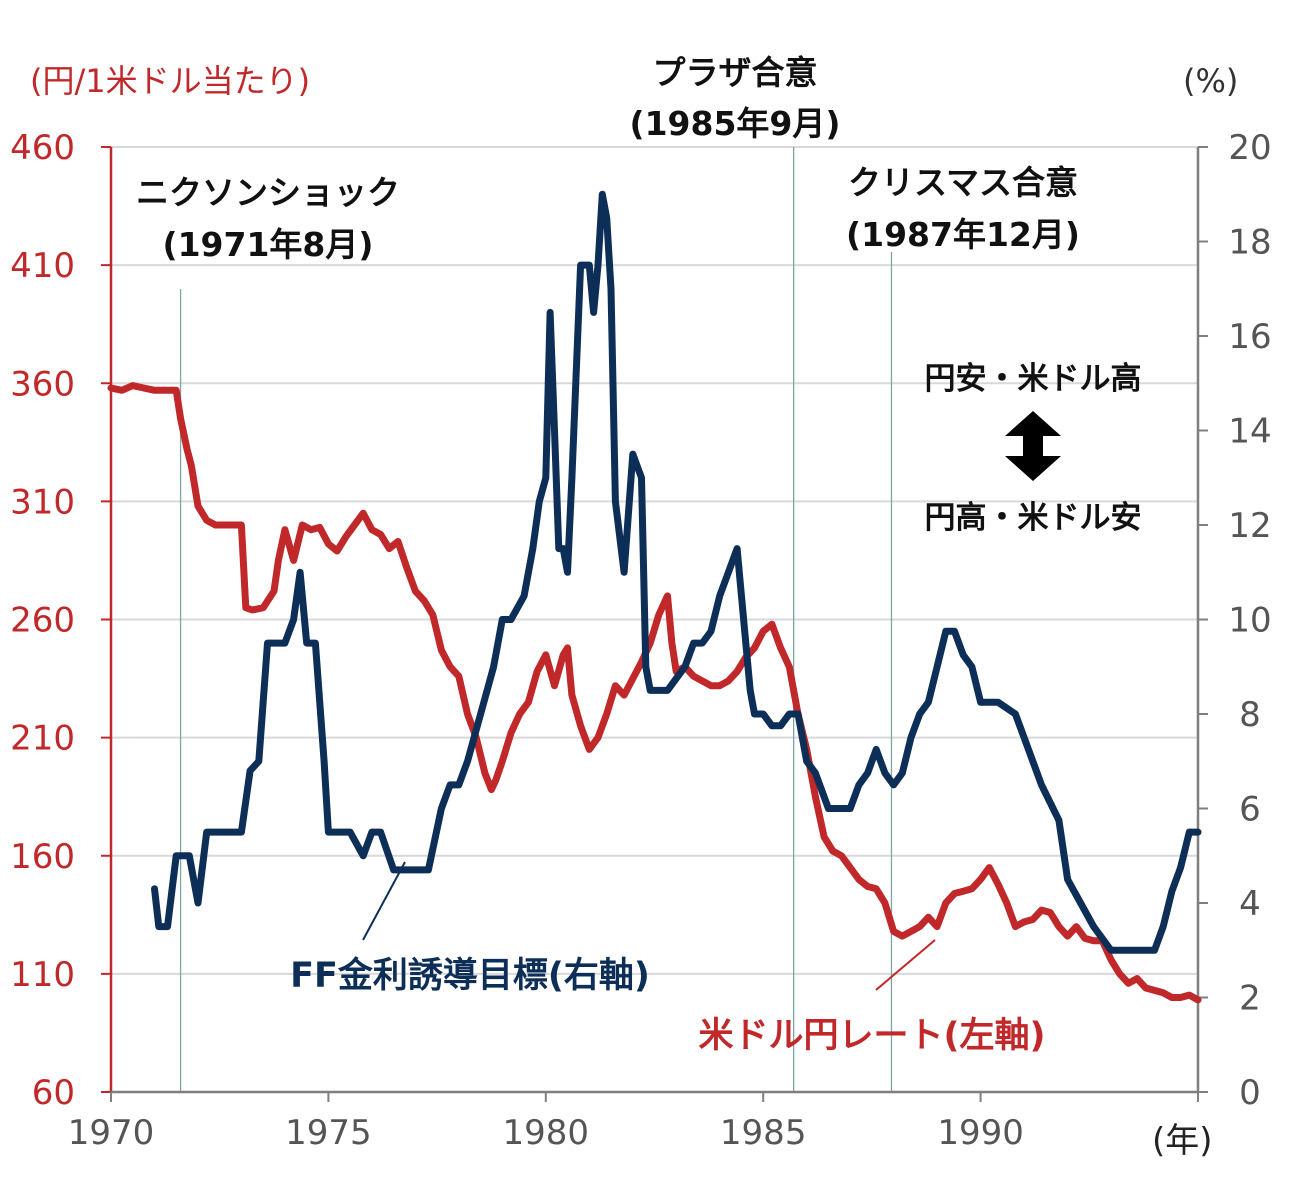 The height and width of the screenshot is (1180, 1299). I want to click on double-arrow-icon, so click(1033, 446).